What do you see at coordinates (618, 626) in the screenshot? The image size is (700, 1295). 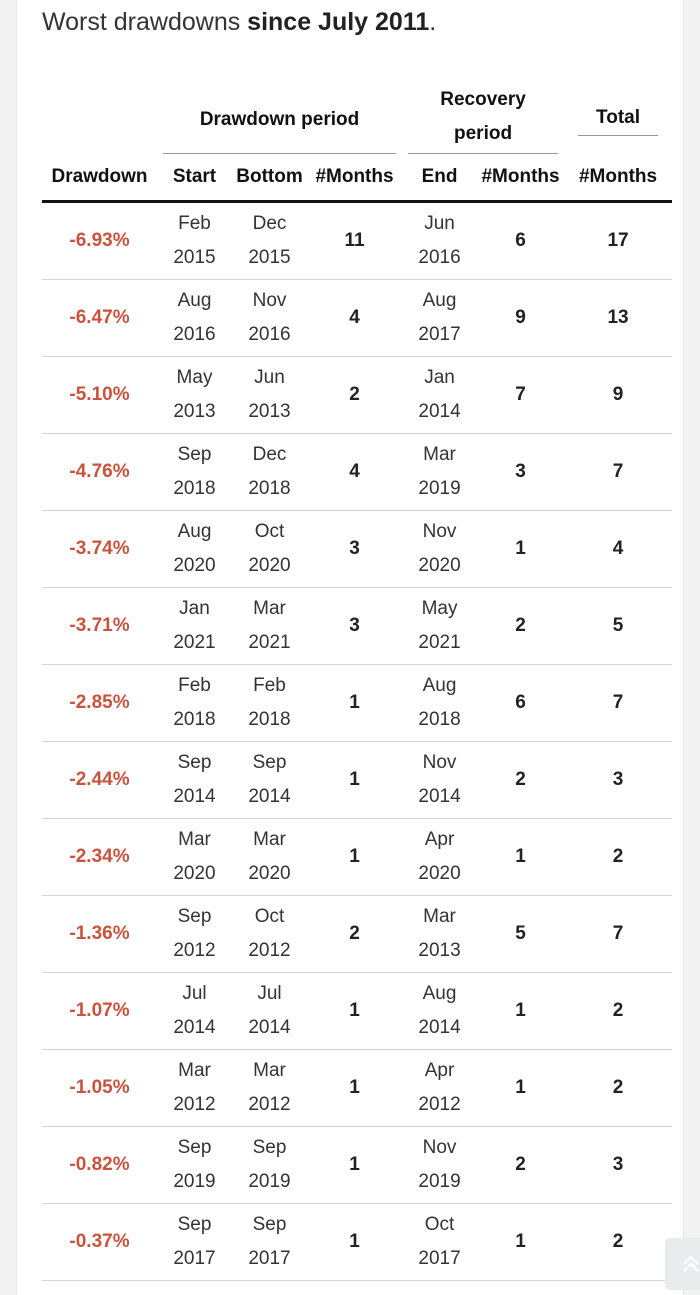 I see `total-months: 5` at bounding box center [618, 626].